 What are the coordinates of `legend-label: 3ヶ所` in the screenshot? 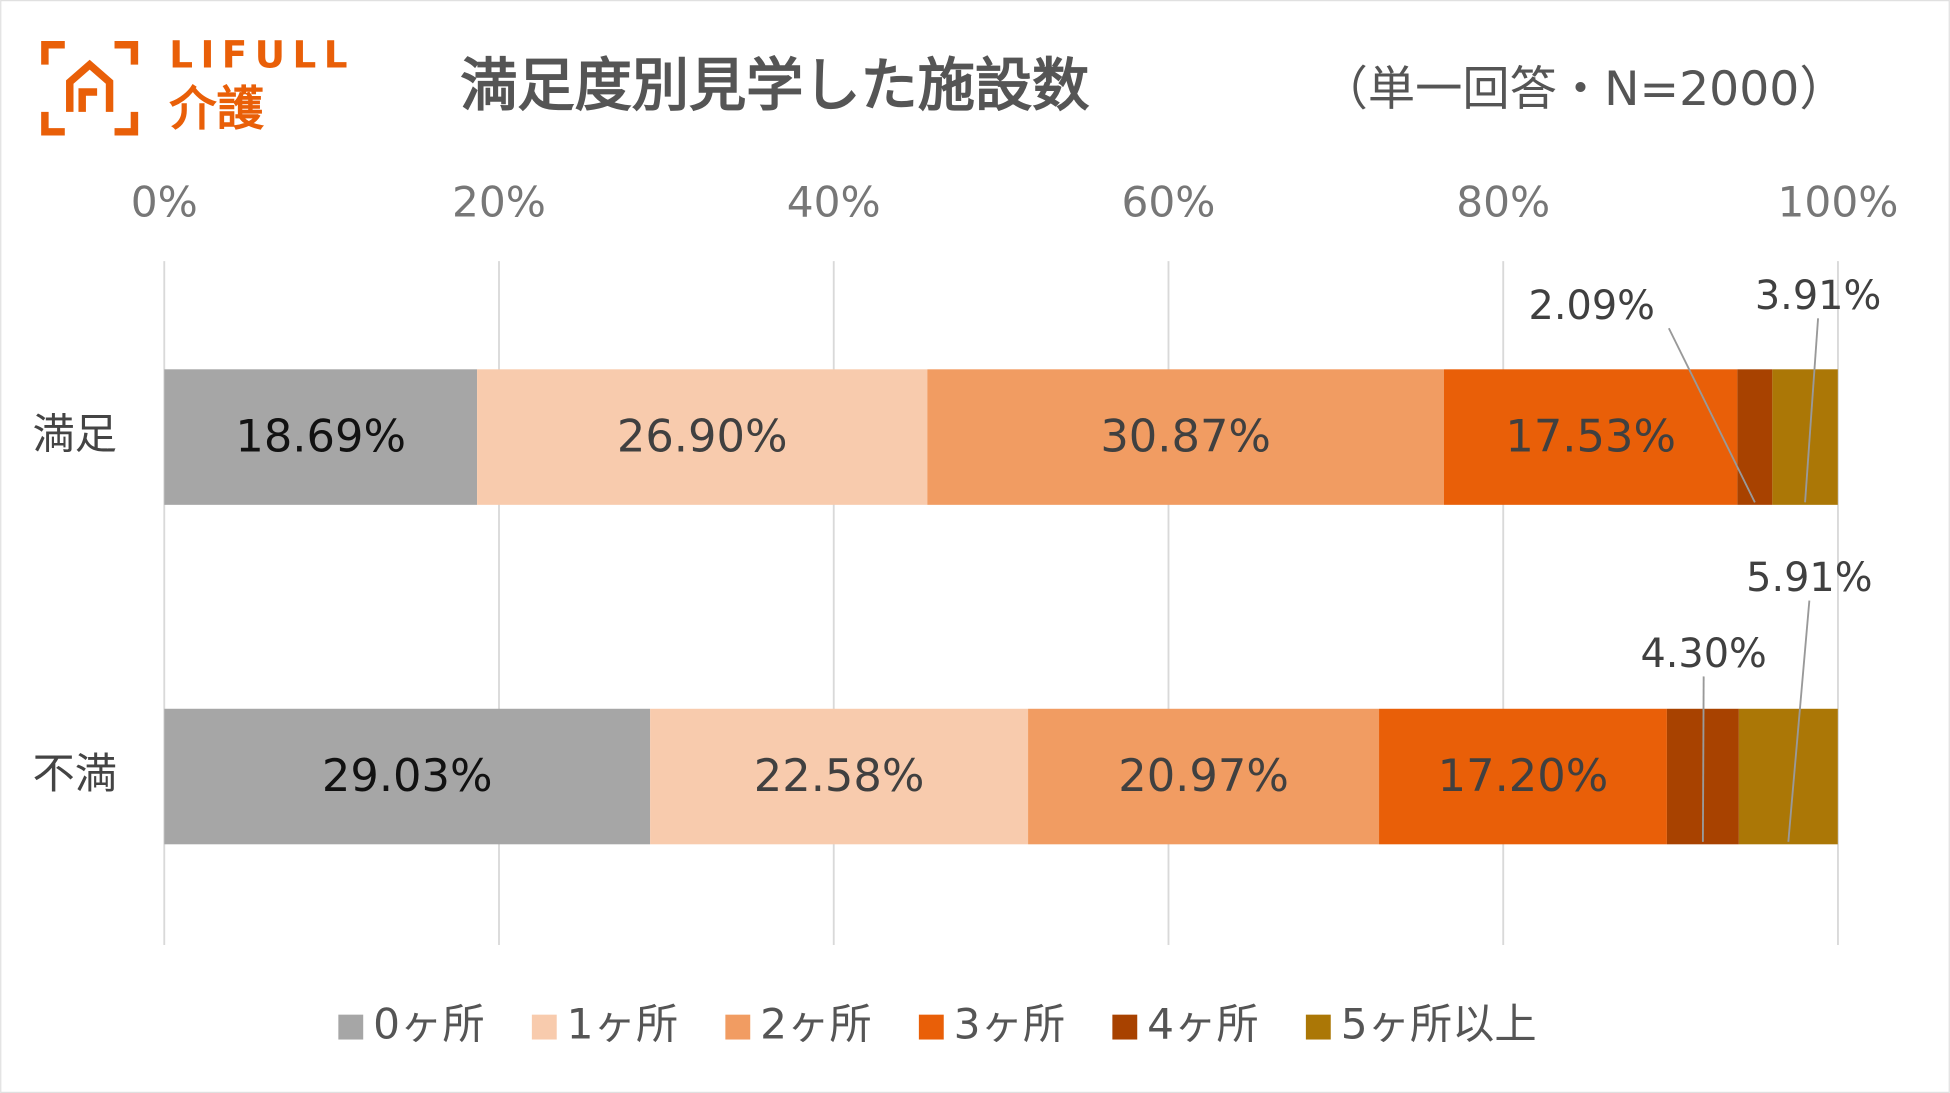 It's located at (1009, 1024).